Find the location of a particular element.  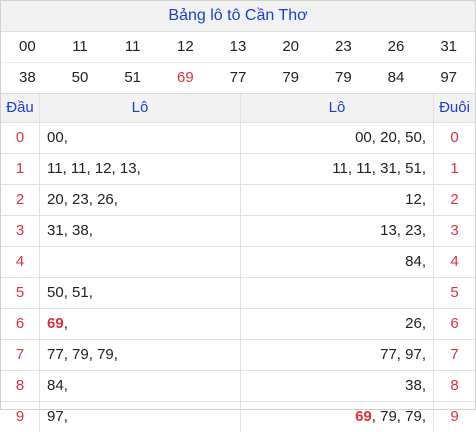

table-header-row: Đầu Lô Lô Đuôi is located at coordinates (238, 108).